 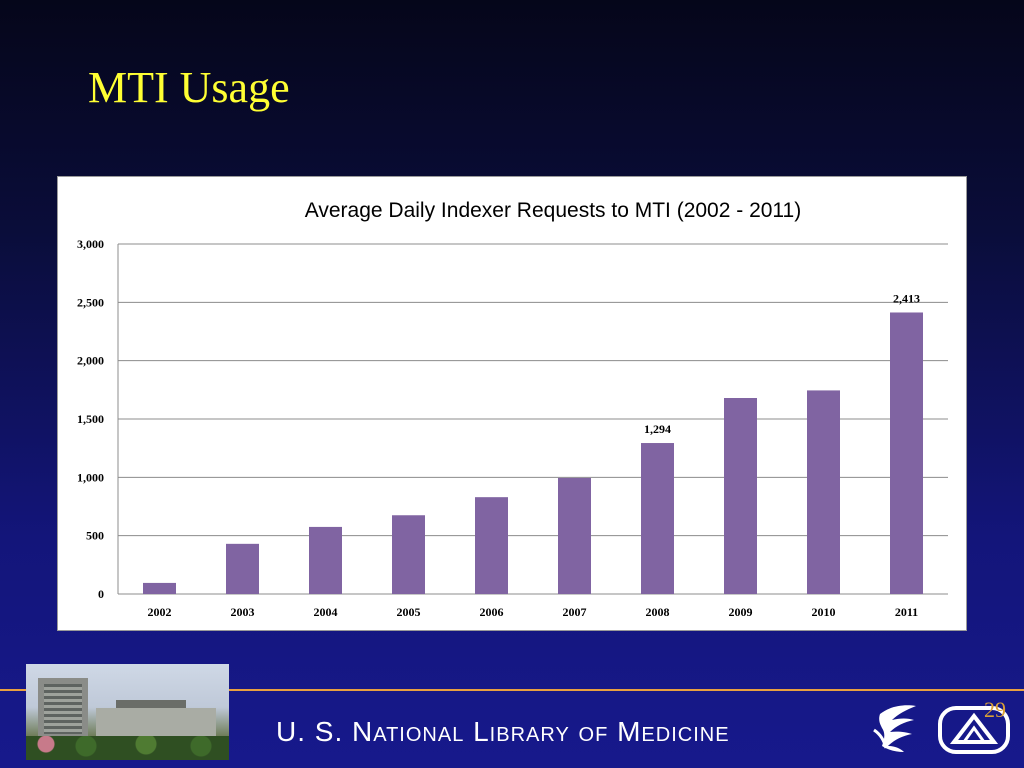 I want to click on data-label: 2,413, so click(x=906, y=298).